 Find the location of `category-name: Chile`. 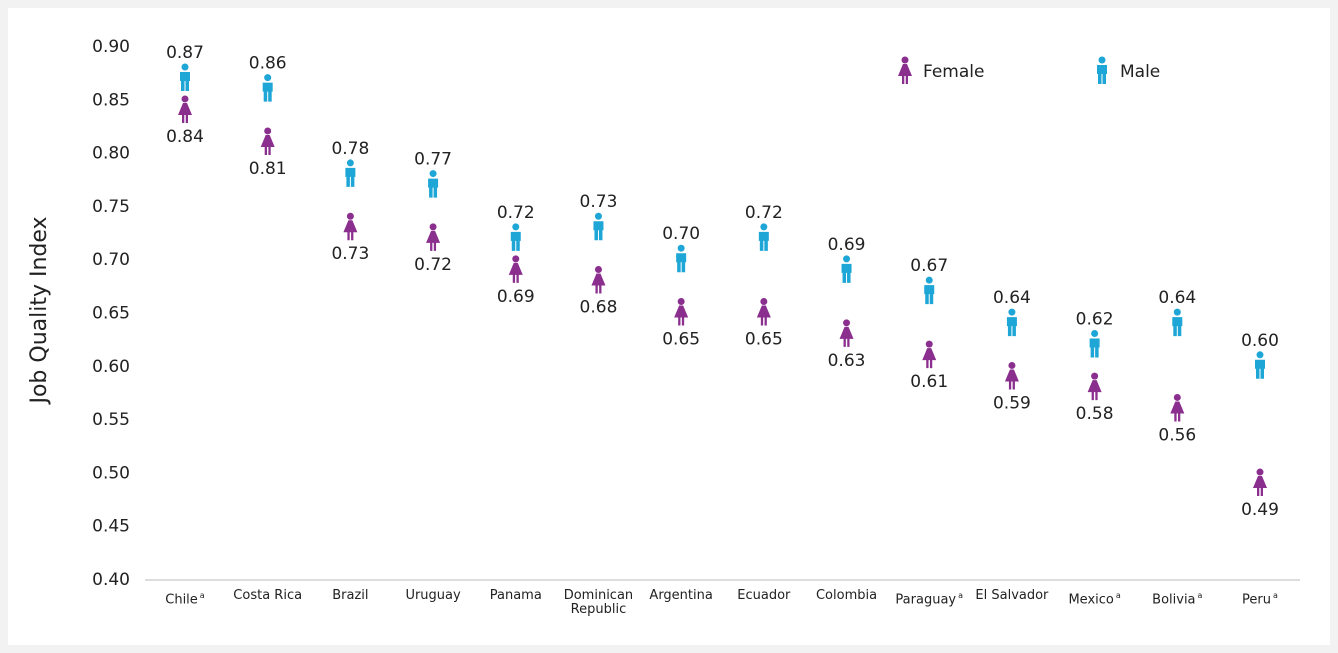

category-name: Chile is located at coordinates (181, 600).